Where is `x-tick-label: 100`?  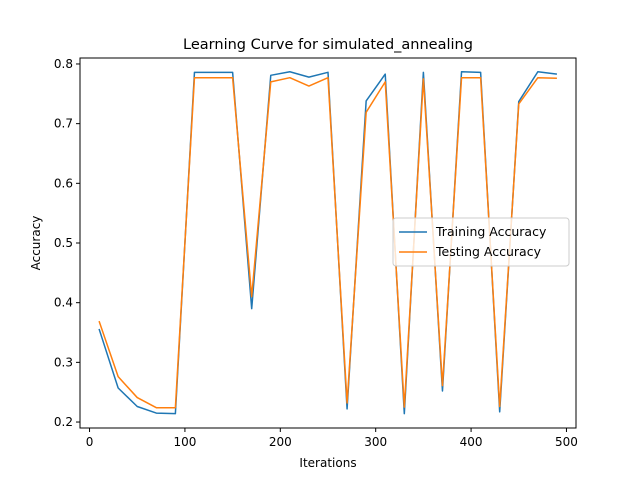
x-tick-label: 100 is located at coordinates (184, 442).